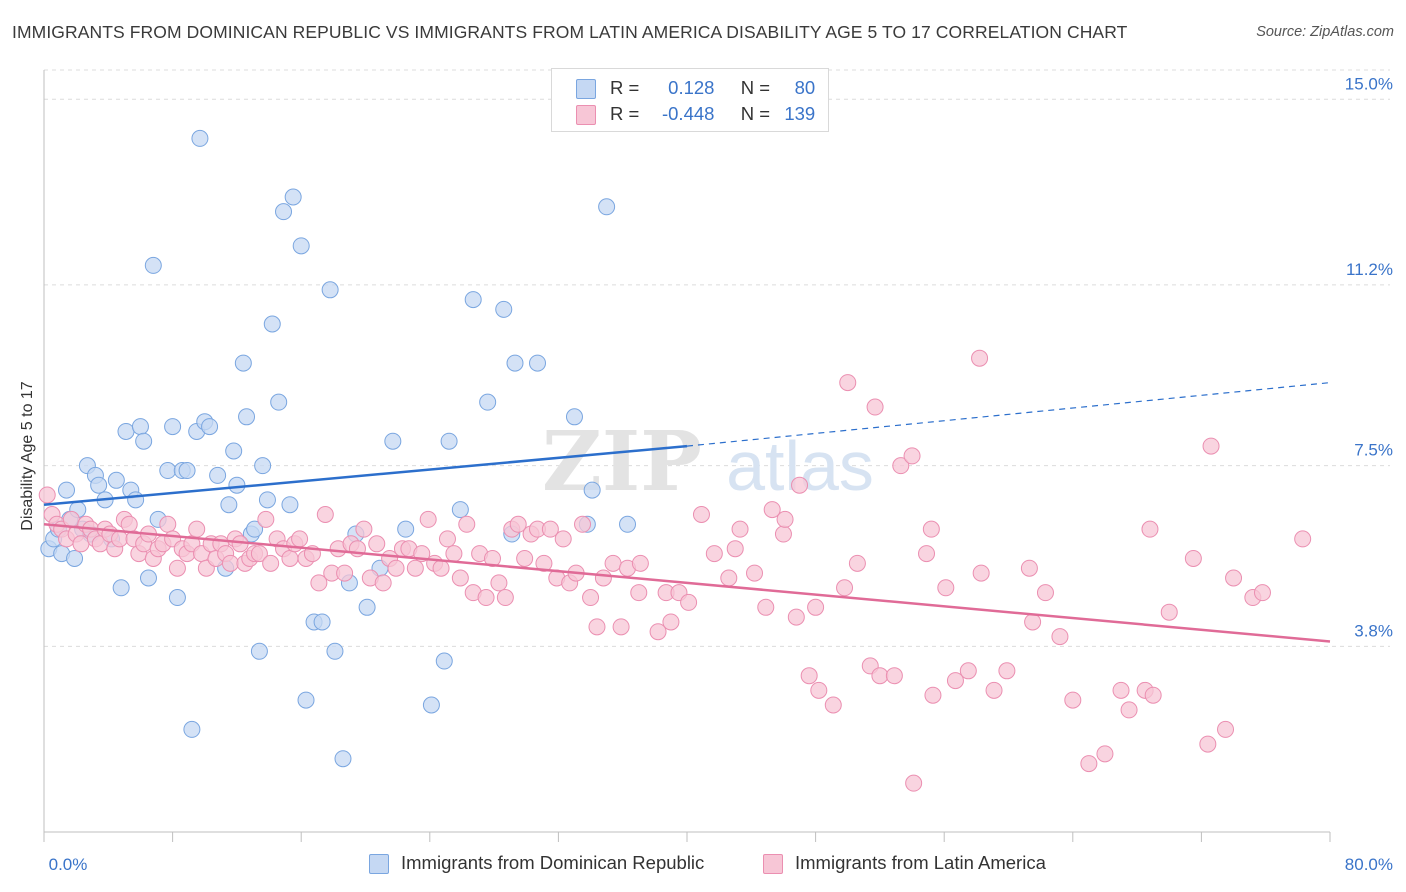  What do you see at coordinates (1369, 269) in the screenshot?
I see `y-tick-label: 11.2%` at bounding box center [1369, 269].